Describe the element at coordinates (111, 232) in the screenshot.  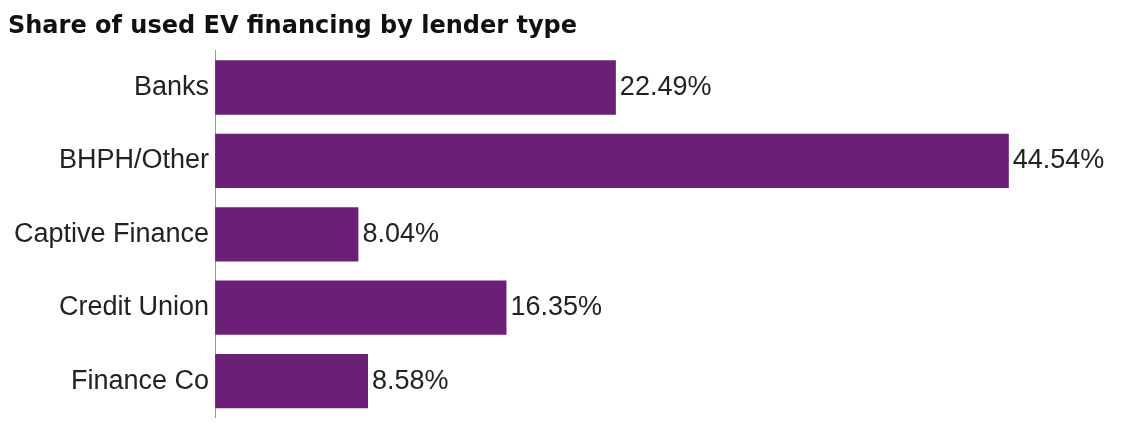
I see `y-tick-label: Captive Finance` at that location.